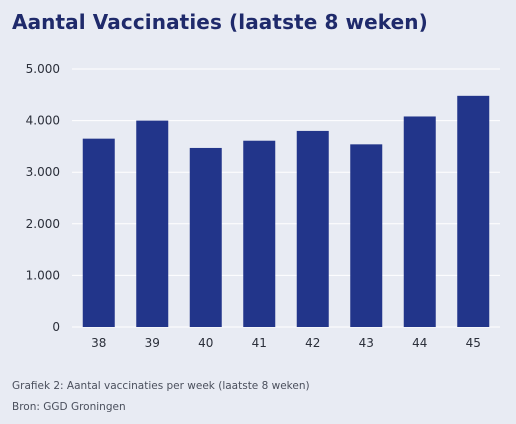 The image size is (516, 424). I want to click on x-axis-ticks: 38 39 40 41 42 43 44 45, so click(286, 343).